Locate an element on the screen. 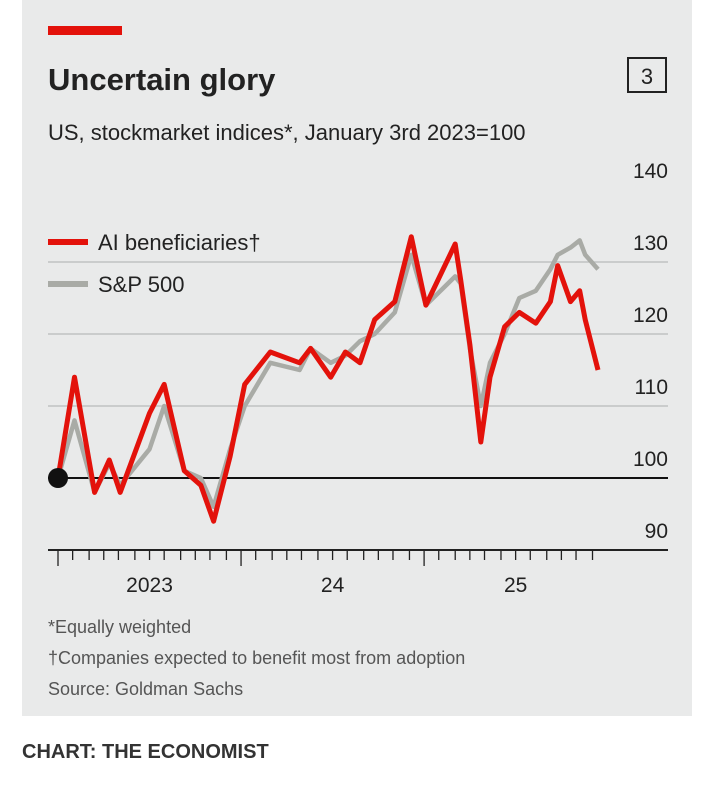  badge-box is located at coordinates (647, 75).